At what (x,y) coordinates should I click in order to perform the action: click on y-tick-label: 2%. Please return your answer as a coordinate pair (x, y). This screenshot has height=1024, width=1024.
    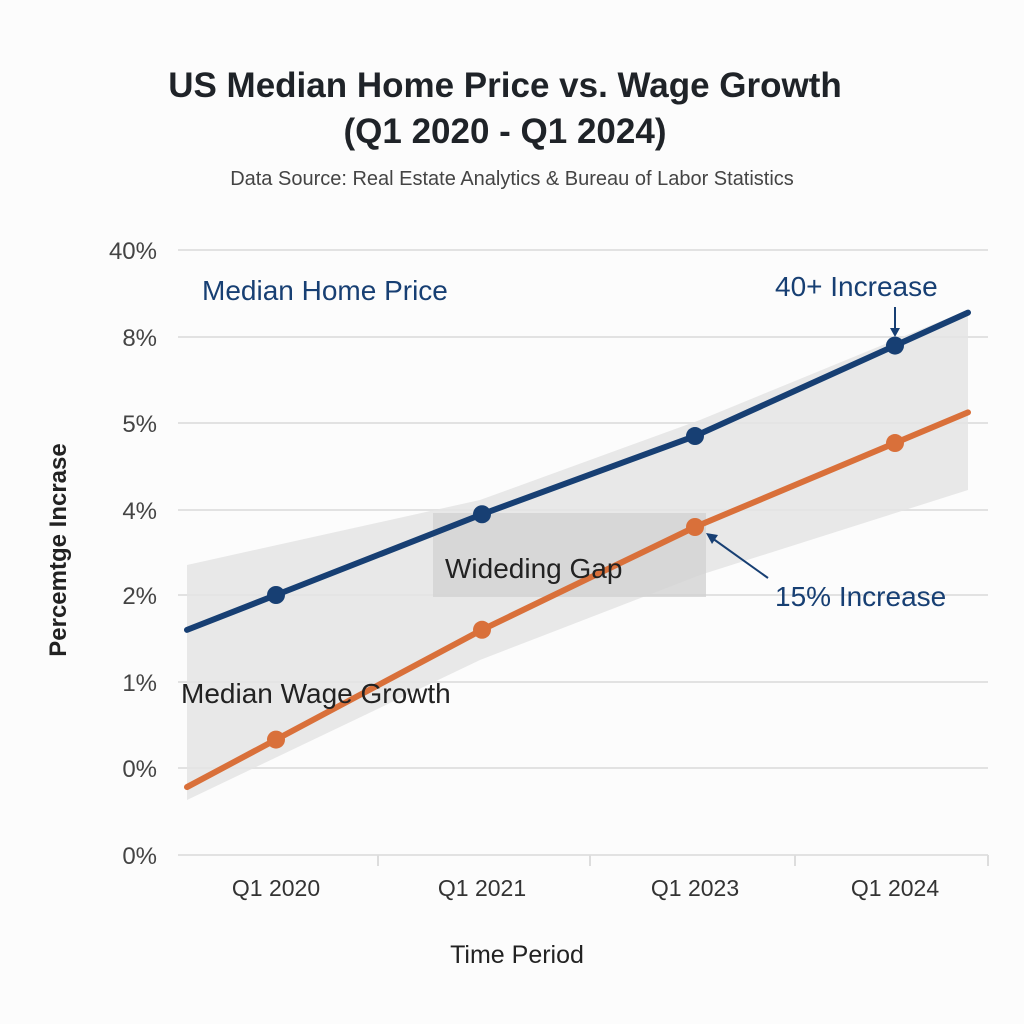
    Looking at the image, I should click on (139, 596).